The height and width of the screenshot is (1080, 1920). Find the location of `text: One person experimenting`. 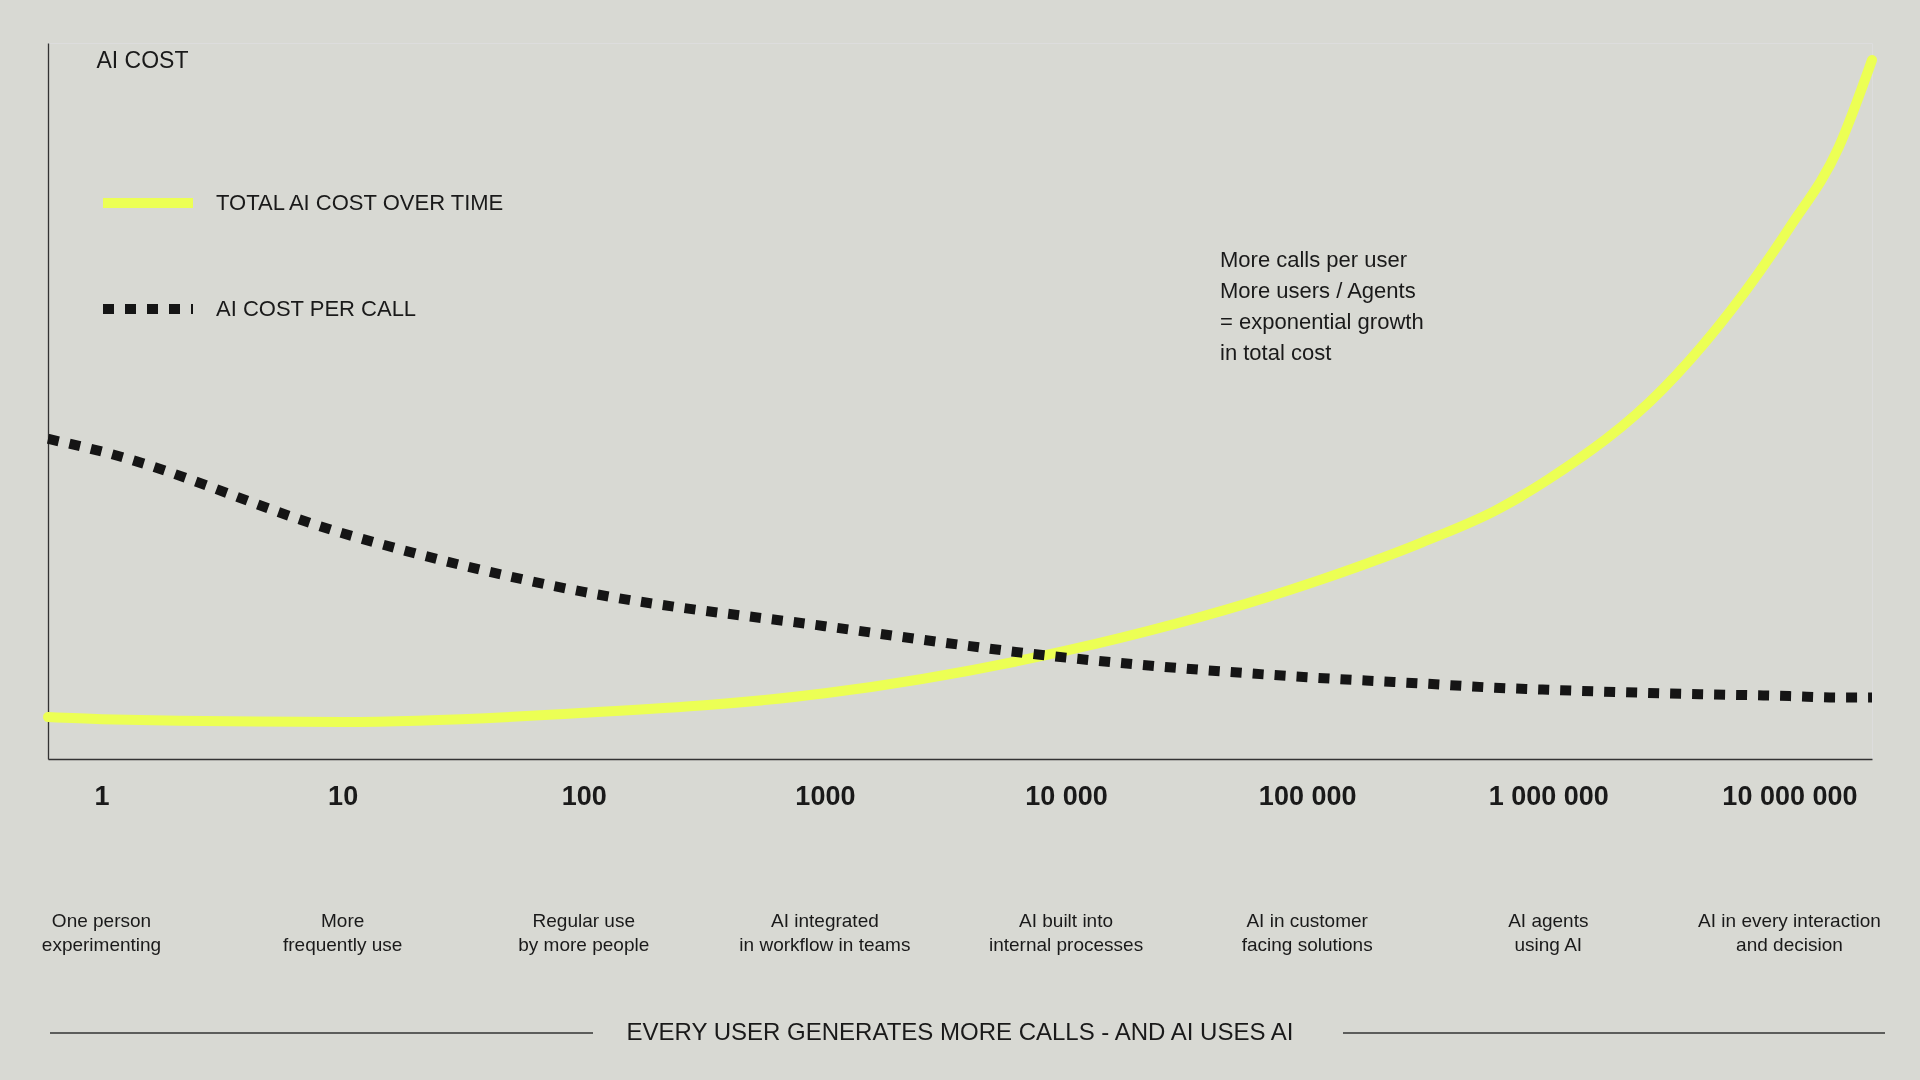

text: One person experimenting is located at coordinates (101, 932).